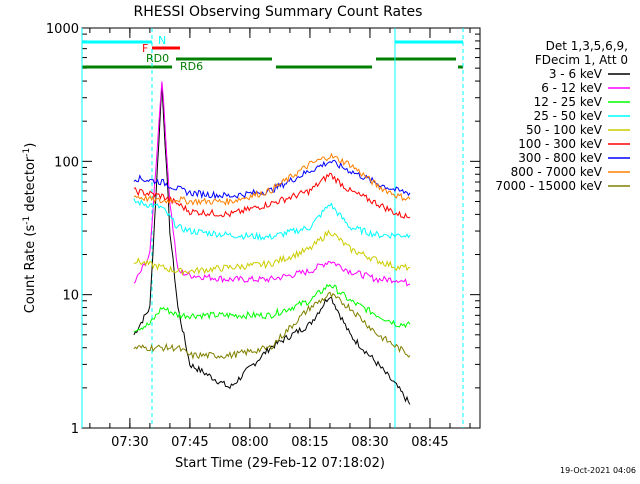 This screenshot has width=640, height=484. Describe the element at coordinates (429, 442) in the screenshot. I see `x-tick-label: 08:45` at that location.